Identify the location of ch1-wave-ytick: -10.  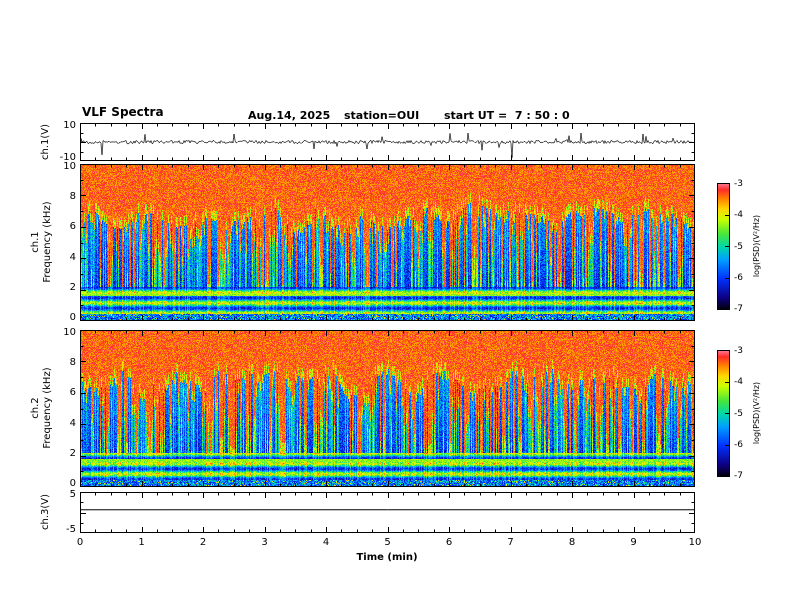
(67, 157).